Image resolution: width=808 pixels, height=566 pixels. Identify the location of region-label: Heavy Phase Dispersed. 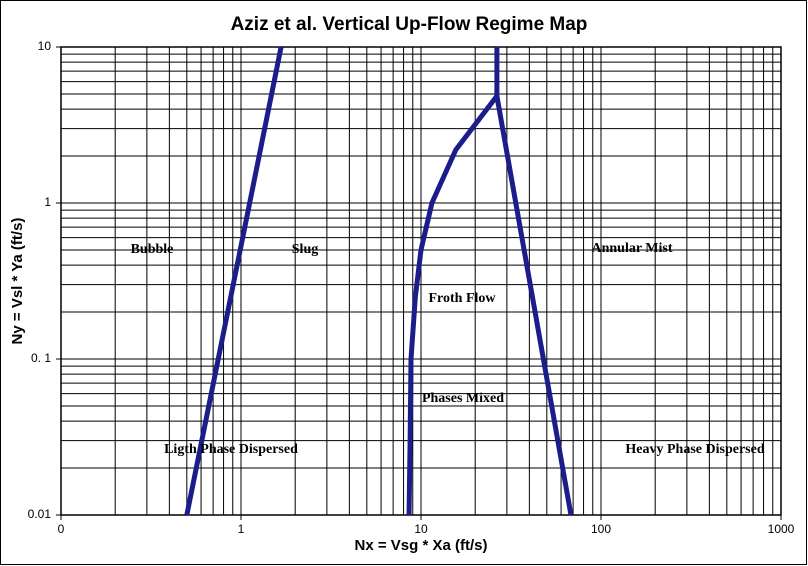
(694, 449).